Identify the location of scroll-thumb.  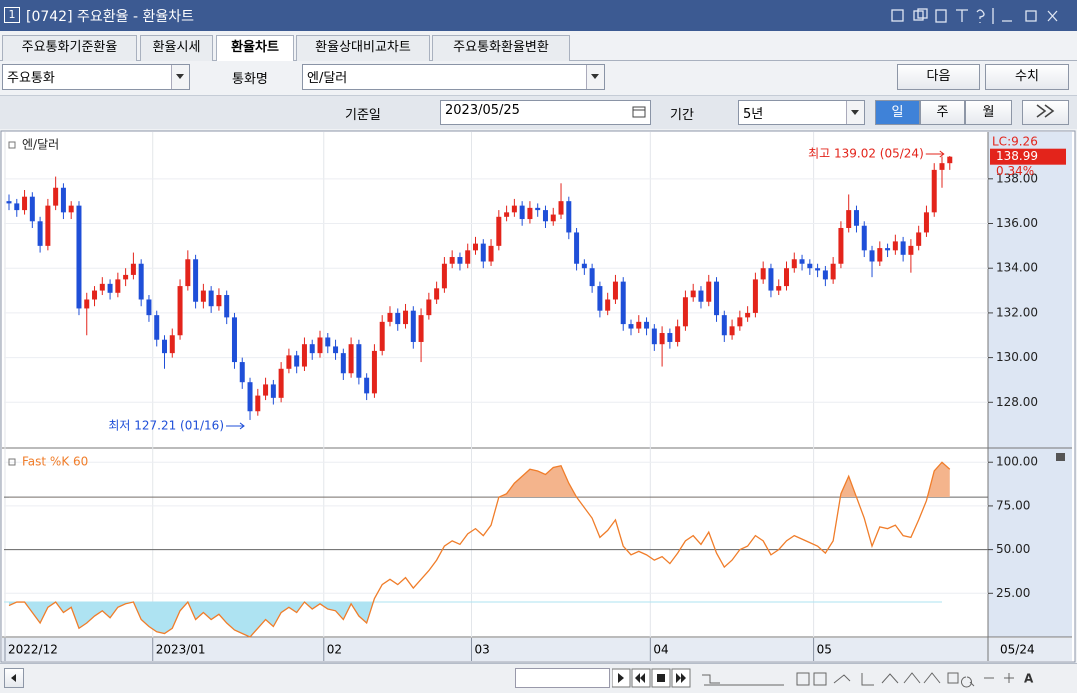
(562, 678).